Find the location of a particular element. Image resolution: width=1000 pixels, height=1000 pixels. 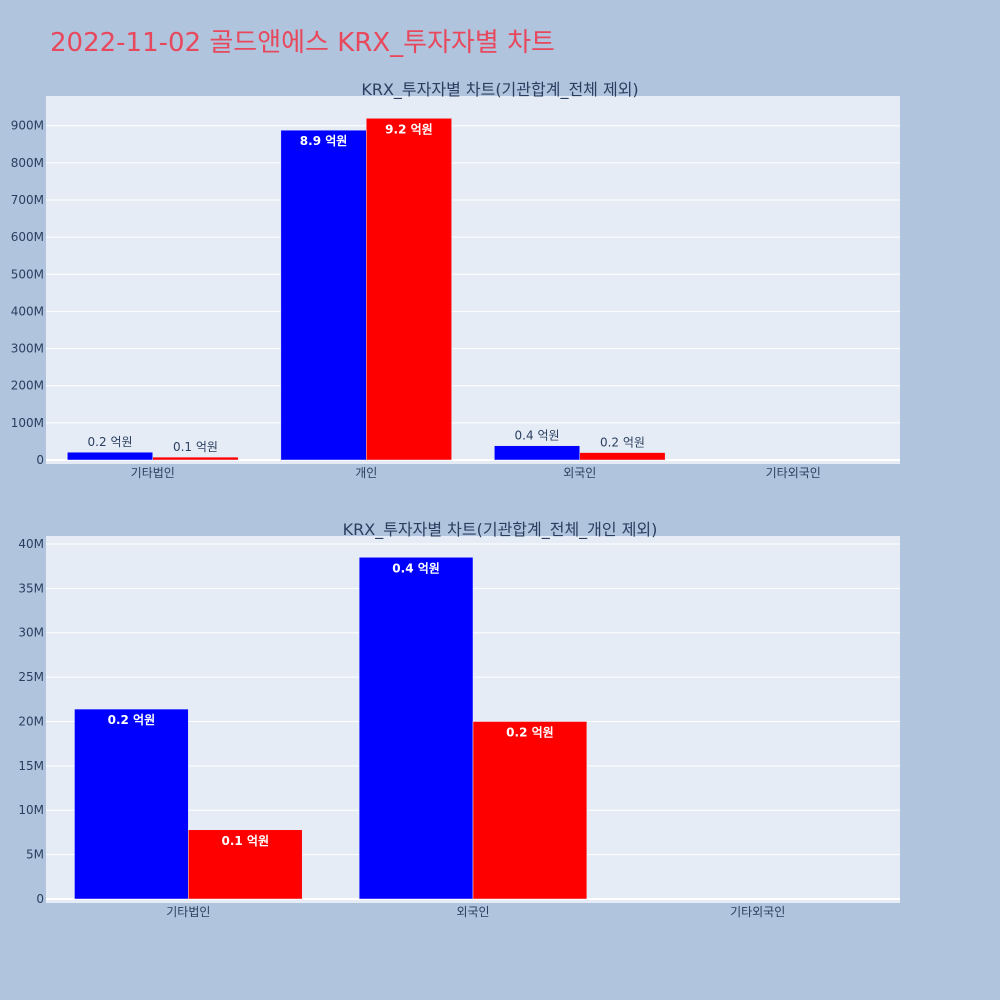

y-tick-label: 800M is located at coordinates (27, 163).